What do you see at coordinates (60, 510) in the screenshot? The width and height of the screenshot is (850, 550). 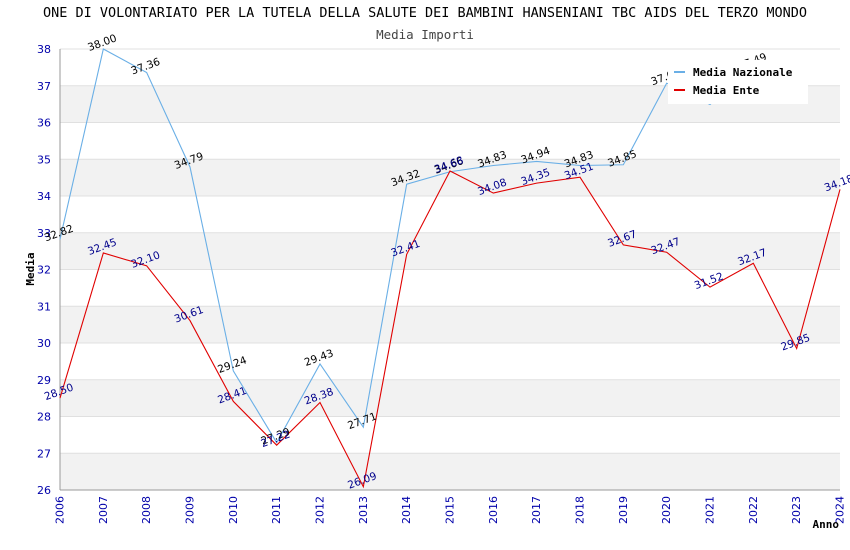 I see `x-tick-label: 2006` at bounding box center [60, 510].